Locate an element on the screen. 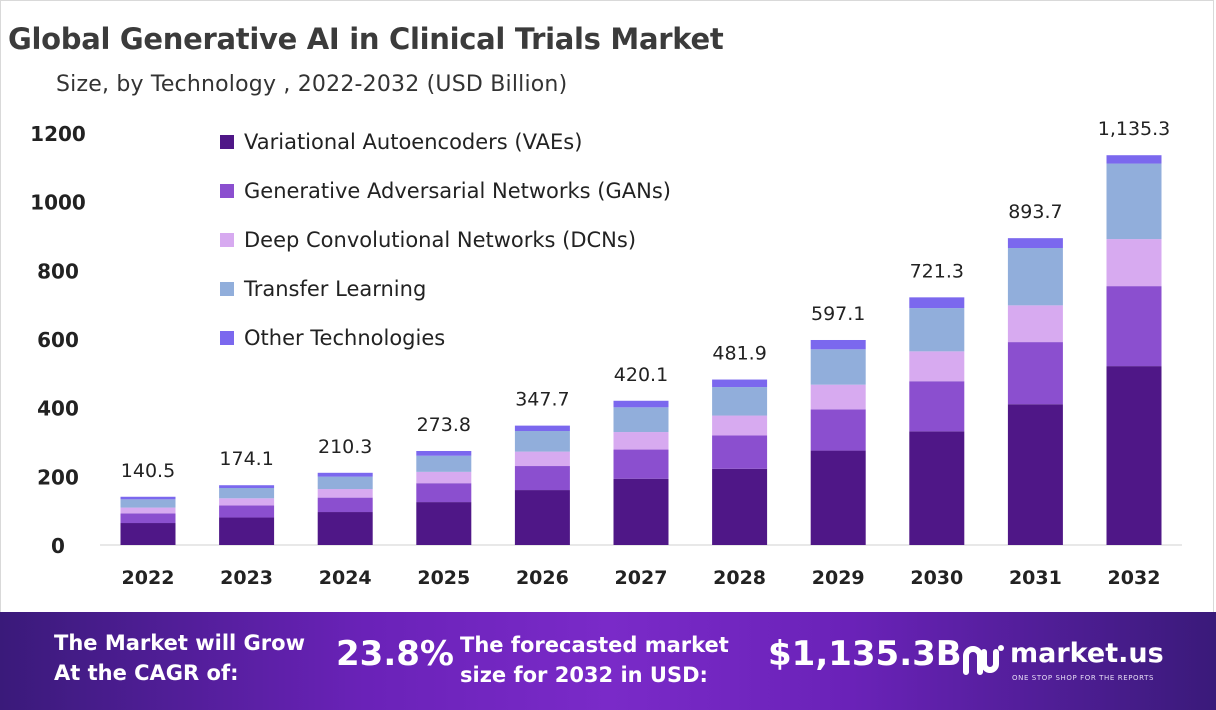 This screenshot has width=1216, height=710. y-tick-label: 600 is located at coordinates (58, 340).